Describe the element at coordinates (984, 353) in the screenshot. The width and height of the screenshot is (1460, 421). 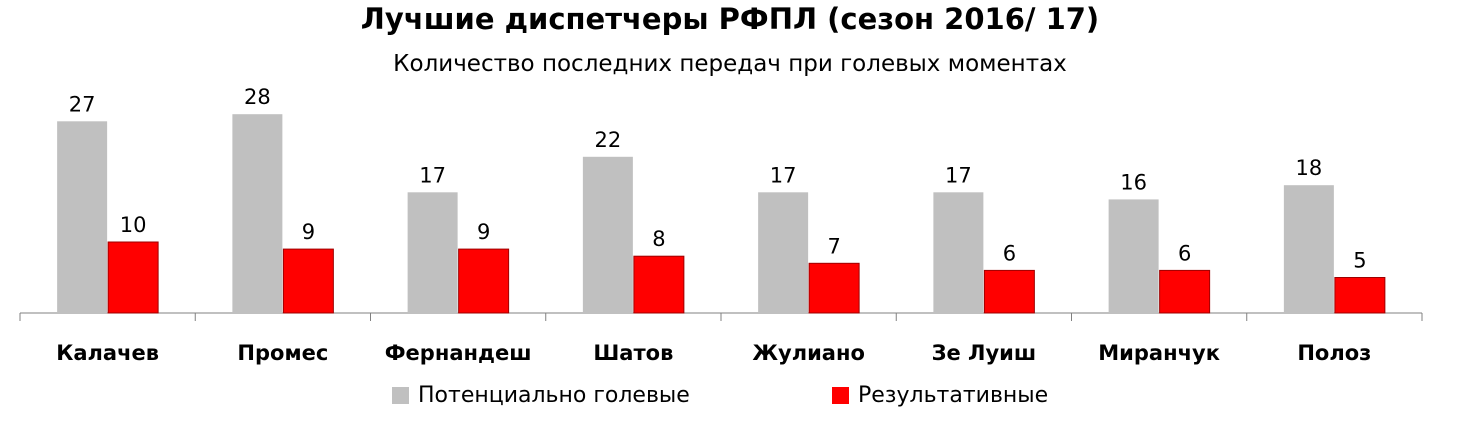
I see `category-label-6: Зе Луиш` at that location.